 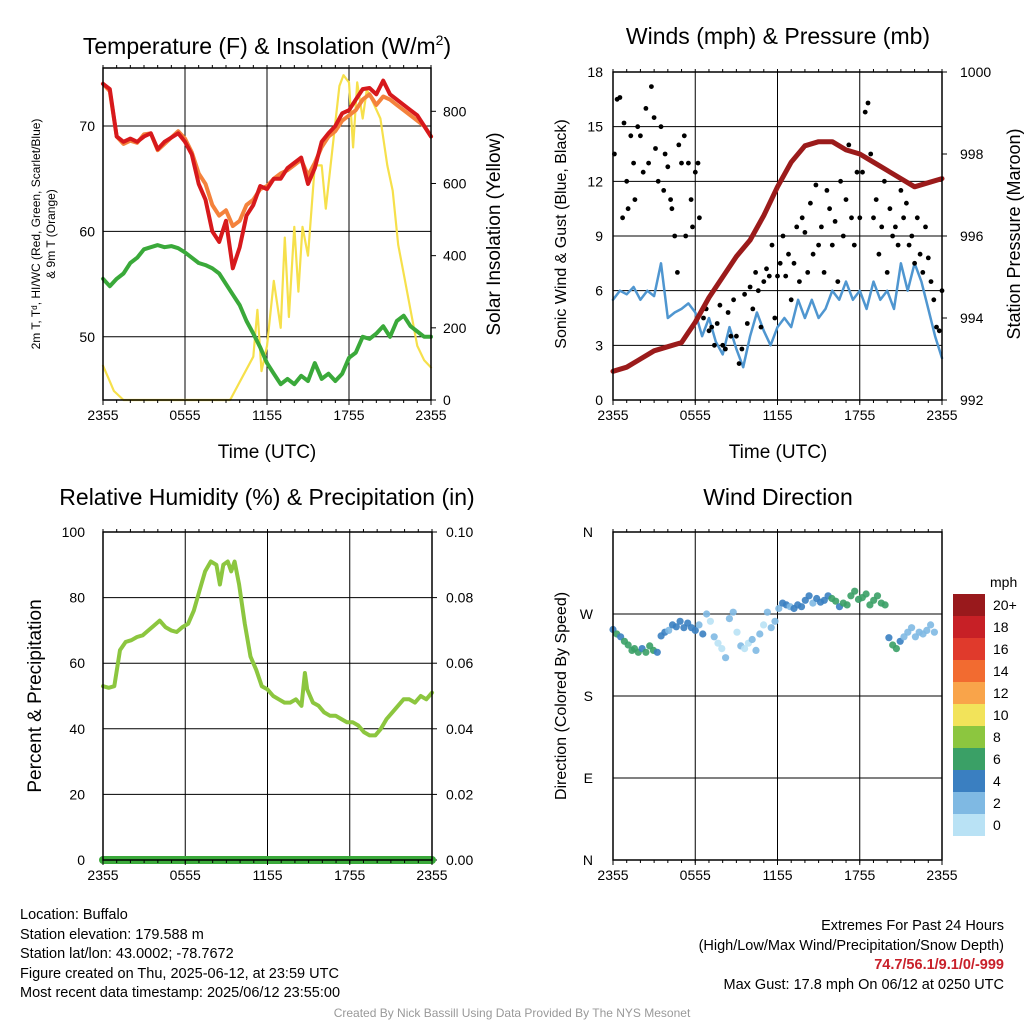 What do you see at coordinates (778, 452) in the screenshot?
I see `wind-xlabel: Time (UTC)` at bounding box center [778, 452].